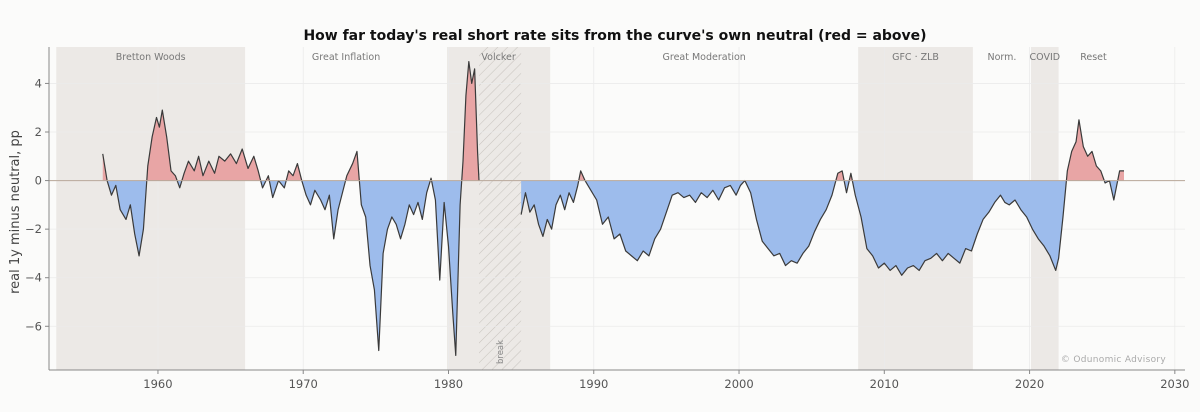 The height and width of the screenshot is (412, 1200). Describe the element at coordinates (448, 384) in the screenshot. I see `x-tick-label-2: 1980` at that location.